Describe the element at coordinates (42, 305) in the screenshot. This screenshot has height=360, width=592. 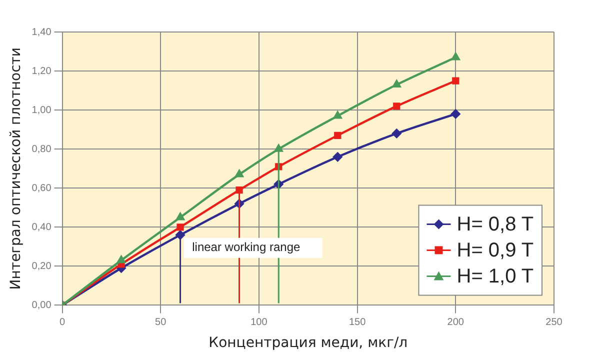
I see `y-tick-label: 0,00` at that location.